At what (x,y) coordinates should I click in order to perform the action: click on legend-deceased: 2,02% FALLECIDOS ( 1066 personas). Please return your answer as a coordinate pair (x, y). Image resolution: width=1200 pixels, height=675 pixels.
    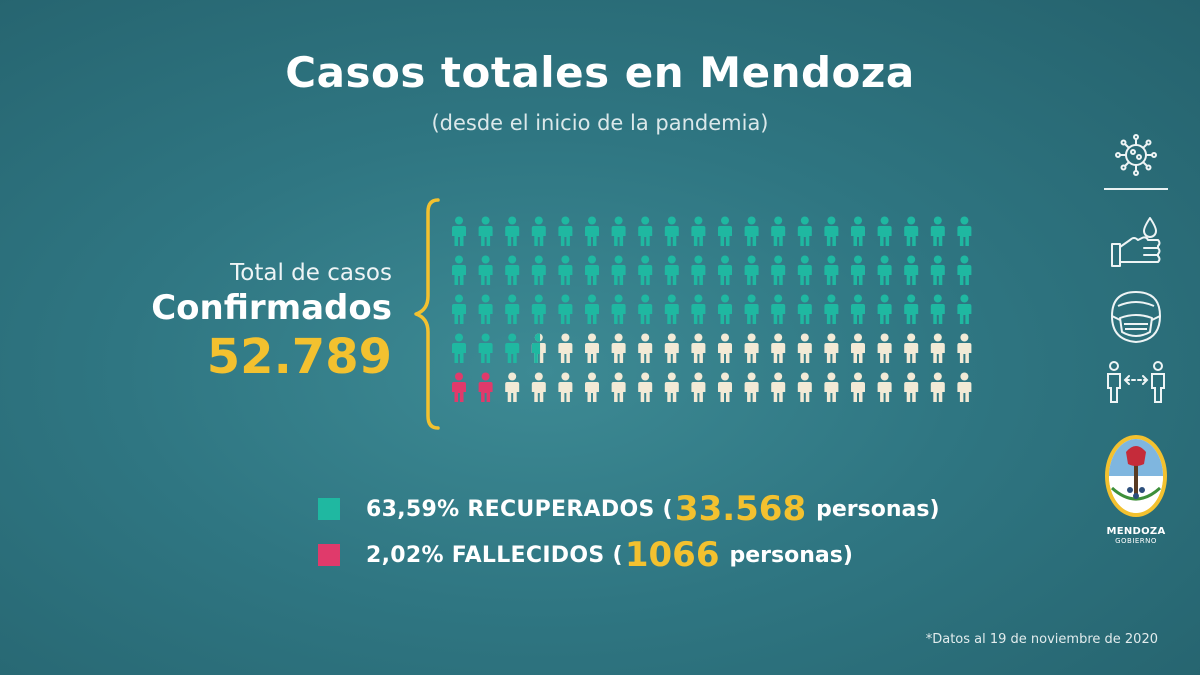
    Looking at the image, I should click on (585, 555).